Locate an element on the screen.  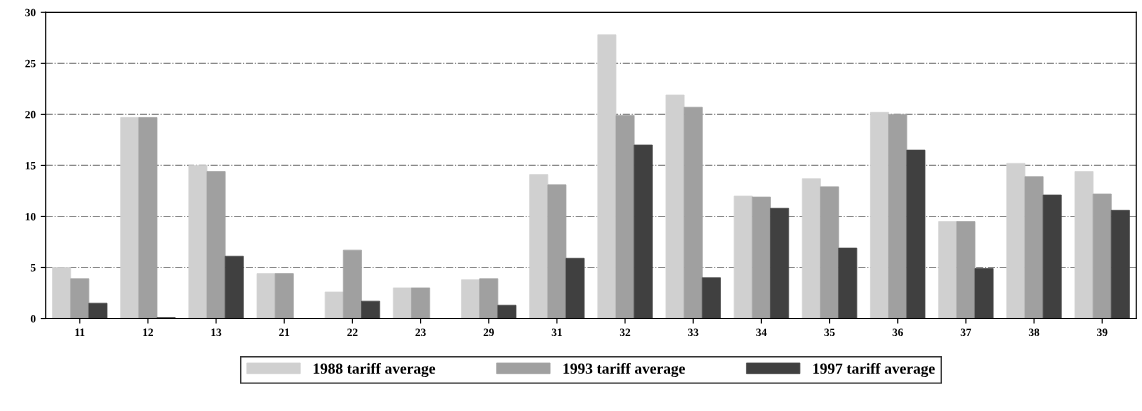
x-tick-label: 37 is located at coordinates (966, 332).